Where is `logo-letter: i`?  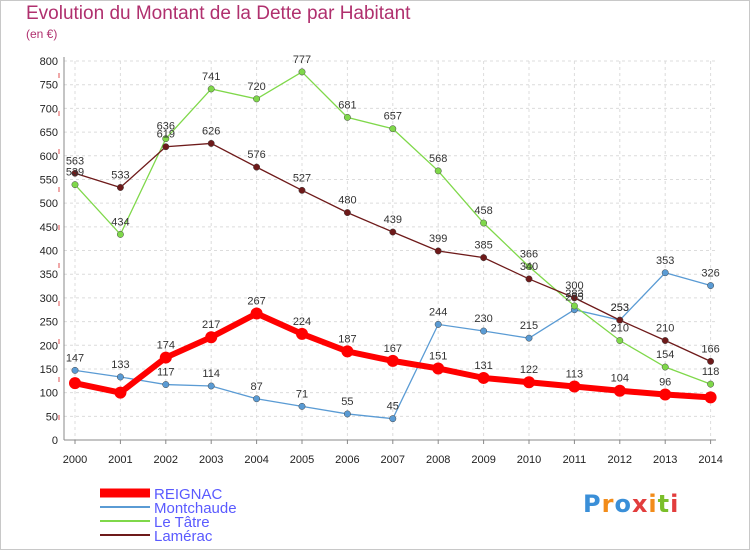 logo-letter: i is located at coordinates (675, 504).